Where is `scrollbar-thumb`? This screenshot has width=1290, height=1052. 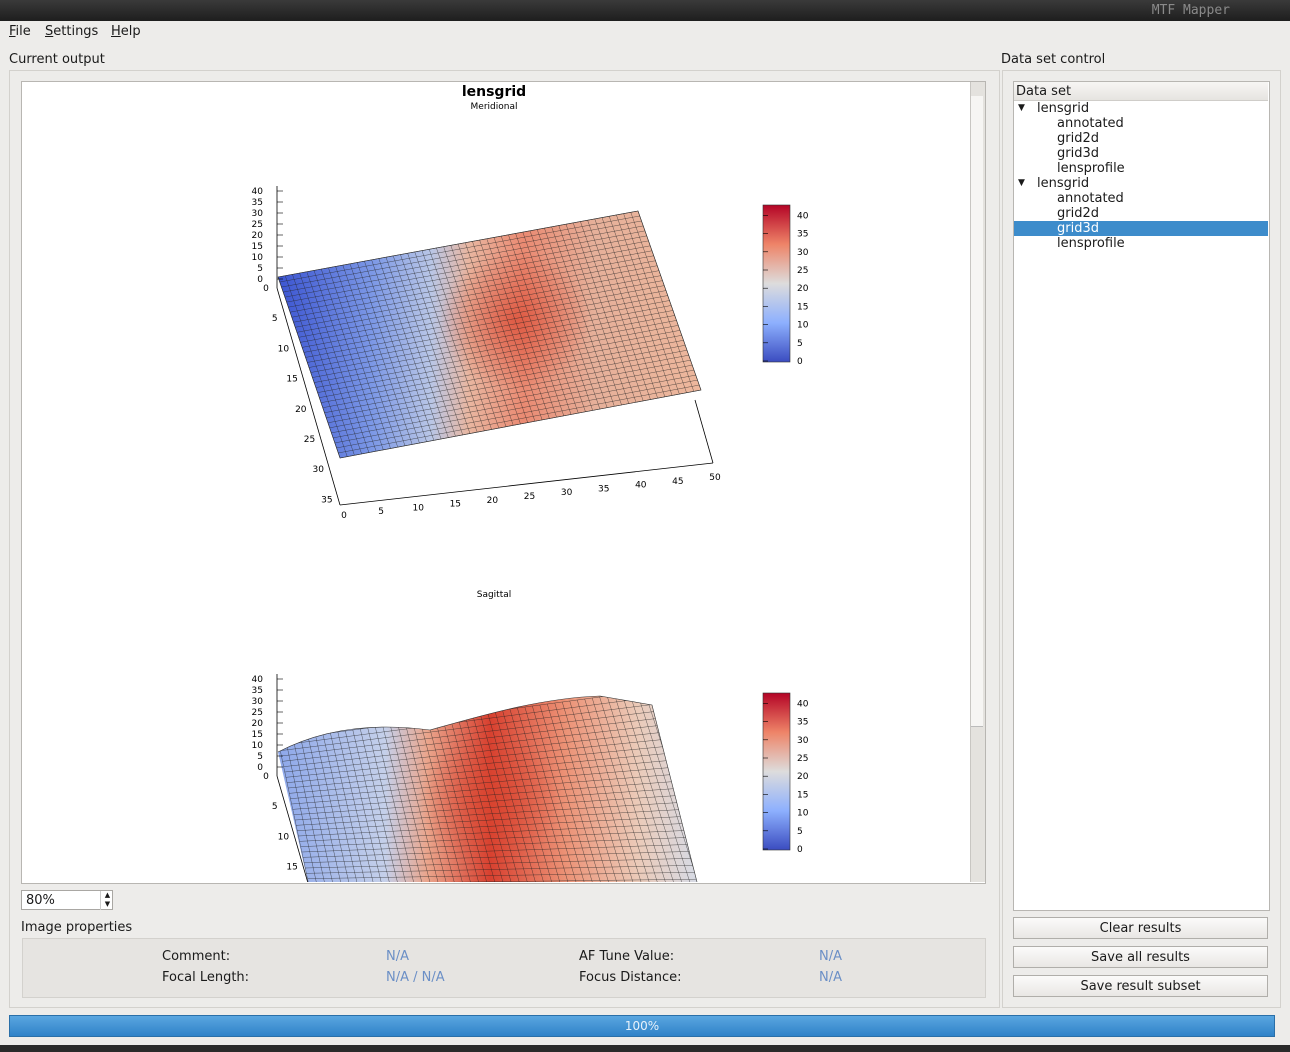 scrollbar-thumb is located at coordinates (977, 411).